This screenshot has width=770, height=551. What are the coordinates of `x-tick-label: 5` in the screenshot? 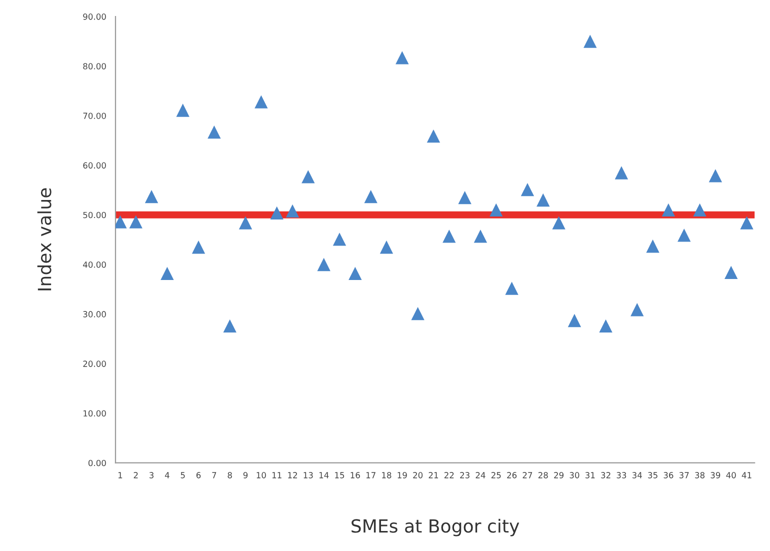 It's located at (182, 475).